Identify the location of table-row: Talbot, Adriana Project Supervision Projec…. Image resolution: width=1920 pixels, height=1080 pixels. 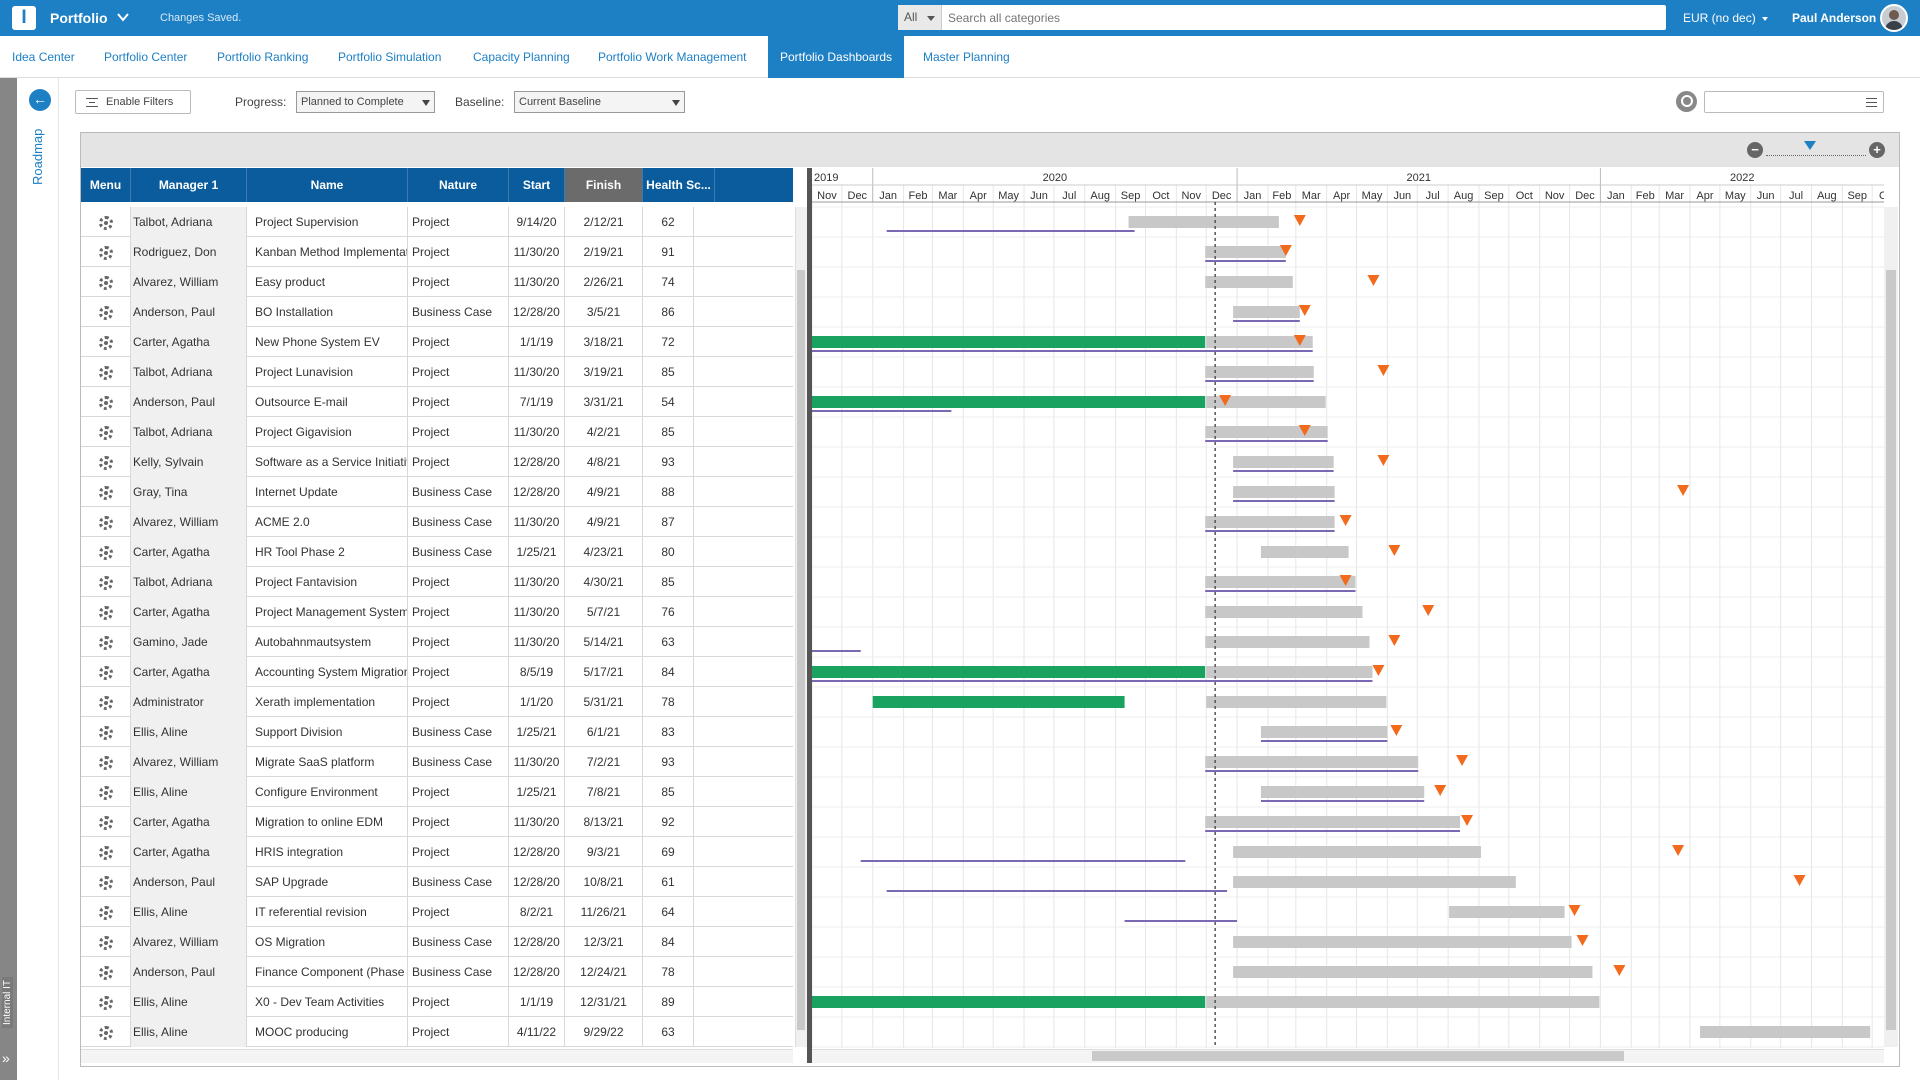
(437, 222).